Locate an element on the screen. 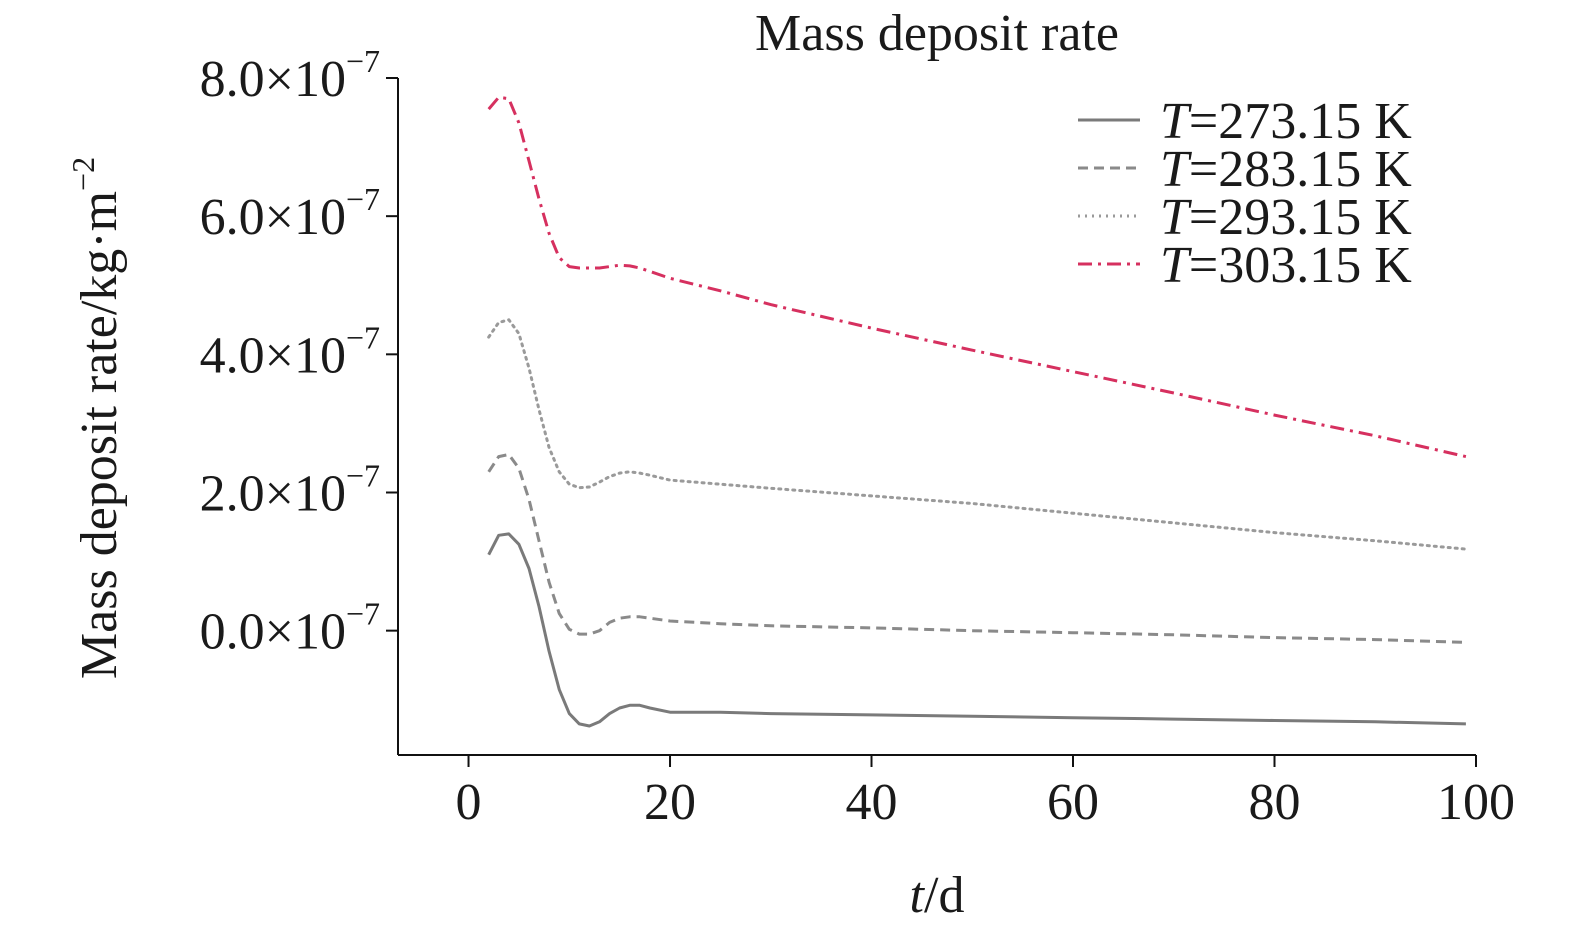  y-tick-label: 0.0×10⁻⁷ is located at coordinates (290, 628).